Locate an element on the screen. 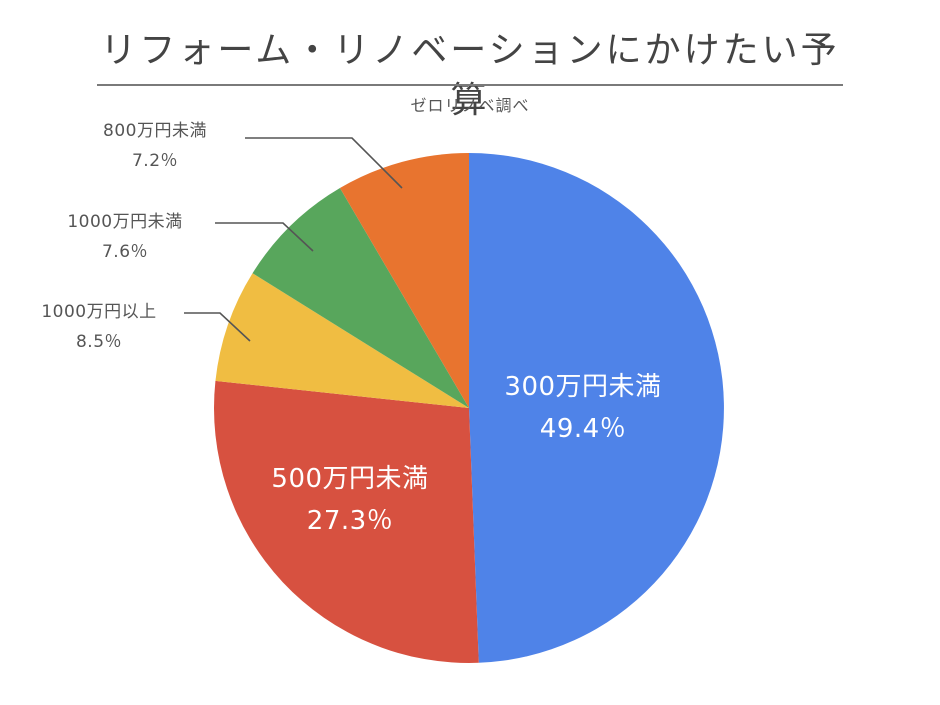 Image resolution: width=940 pixels, height=705 pixels. label-800-pct: 7.2％ is located at coordinates (155, 161).